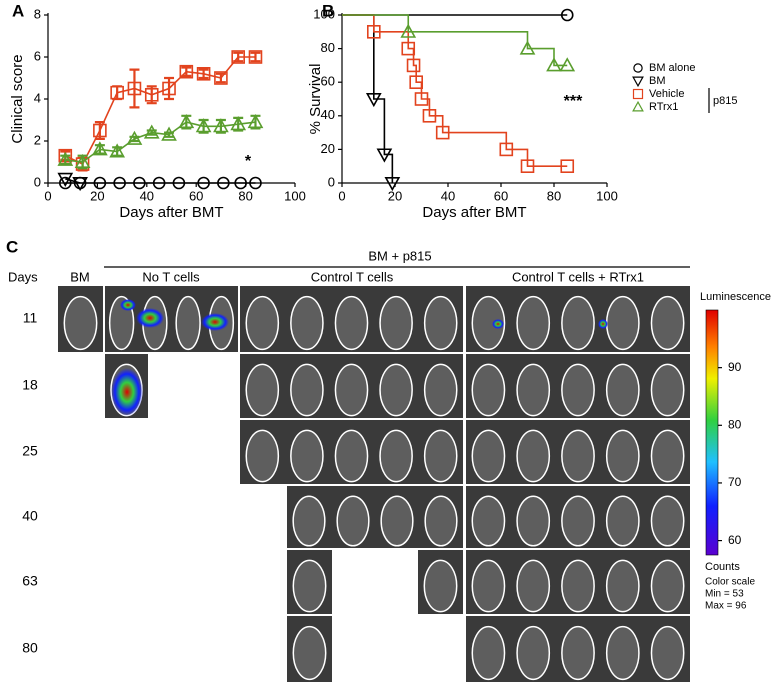  Describe the element at coordinates (80, 276) in the screenshot. I see `column-label: BM` at that location.